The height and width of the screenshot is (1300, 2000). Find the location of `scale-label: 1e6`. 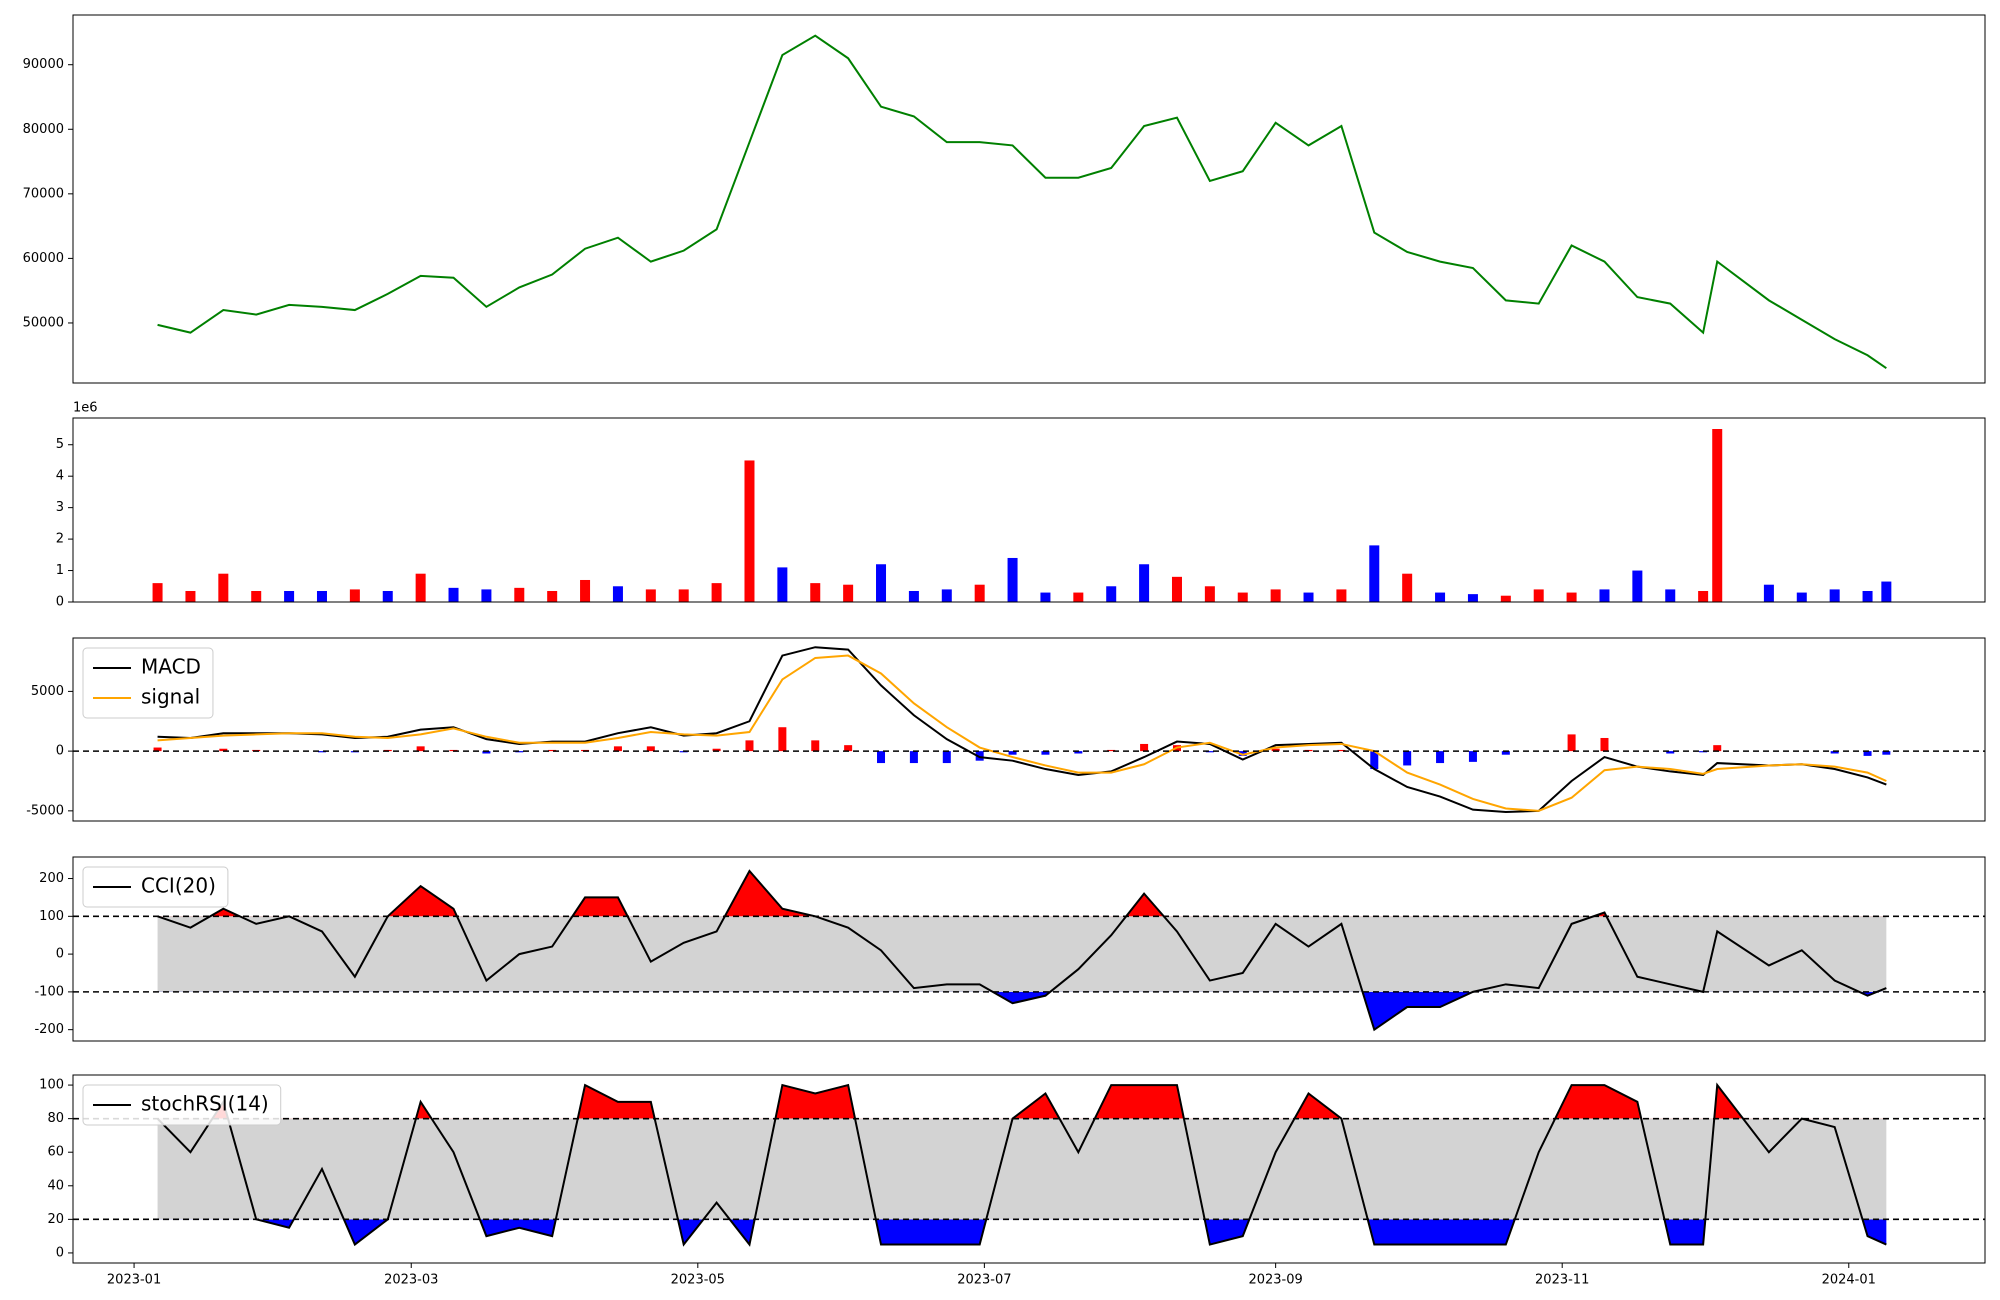

scale-label: 1e6 is located at coordinates (85, 408).